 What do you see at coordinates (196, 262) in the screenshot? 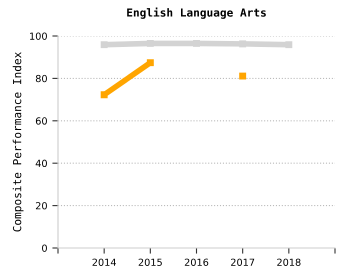
I see `x-tick-label: 2016` at bounding box center [196, 262].